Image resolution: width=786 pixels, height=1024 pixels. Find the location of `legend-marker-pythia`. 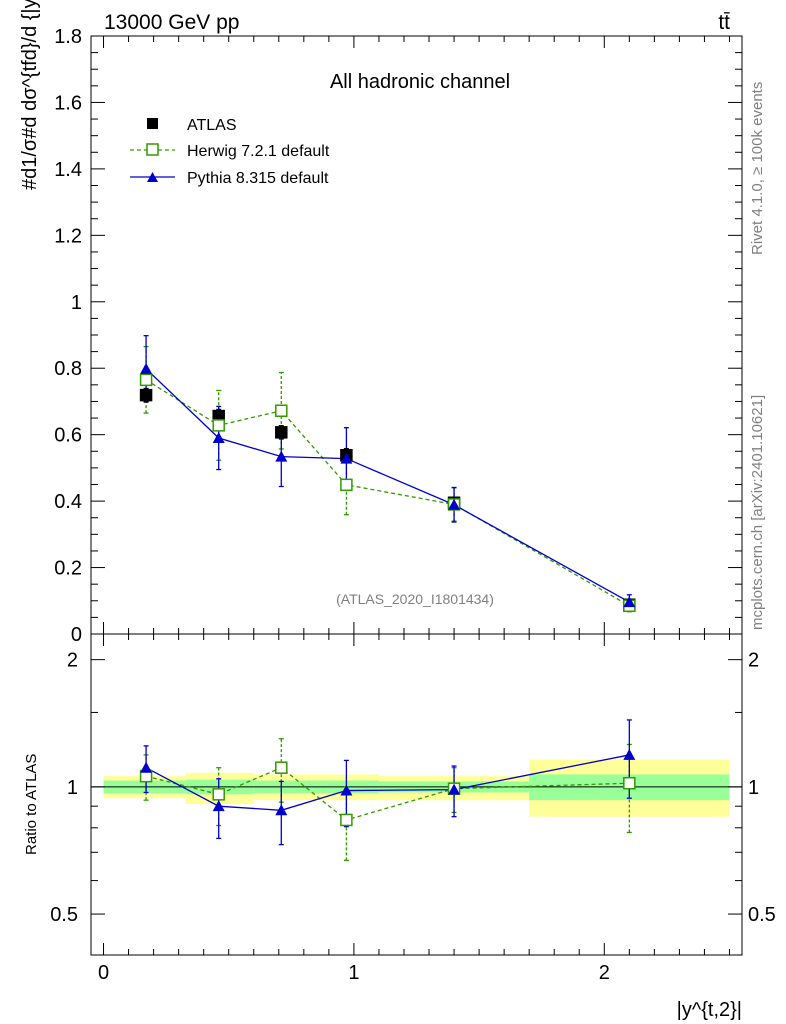

legend-marker-pythia is located at coordinates (152, 177).